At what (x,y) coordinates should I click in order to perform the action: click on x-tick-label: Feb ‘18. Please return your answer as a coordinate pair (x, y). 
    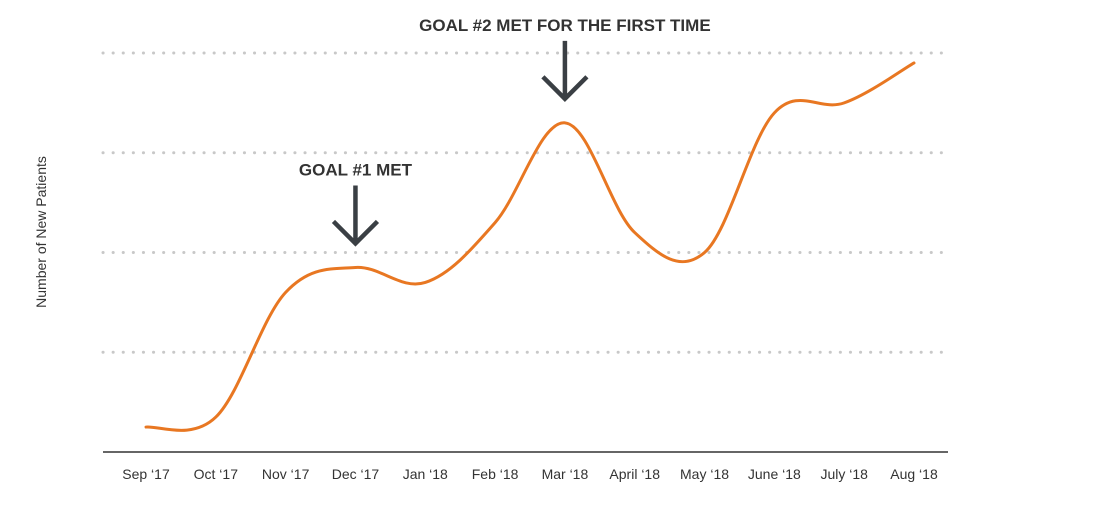
    Looking at the image, I should click on (495, 474).